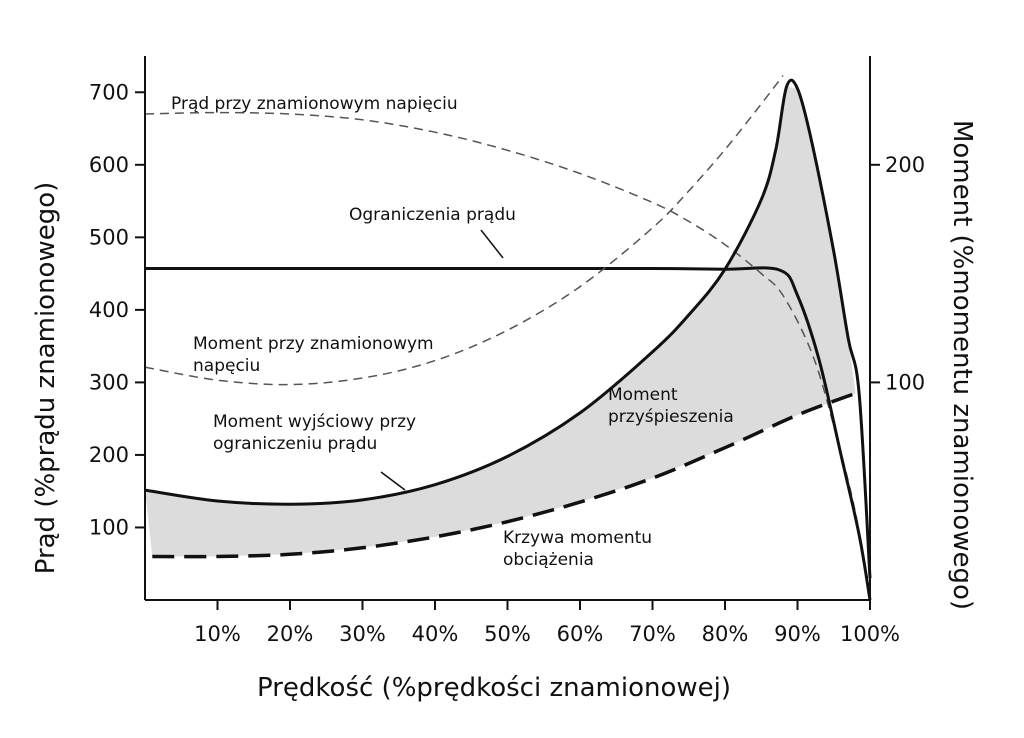 Image resolution: width=1024 pixels, height=738 pixels. Describe the element at coordinates (295, 444) in the screenshot. I see `annotation-mom-wyj: ograniczeniu prądu` at that location.